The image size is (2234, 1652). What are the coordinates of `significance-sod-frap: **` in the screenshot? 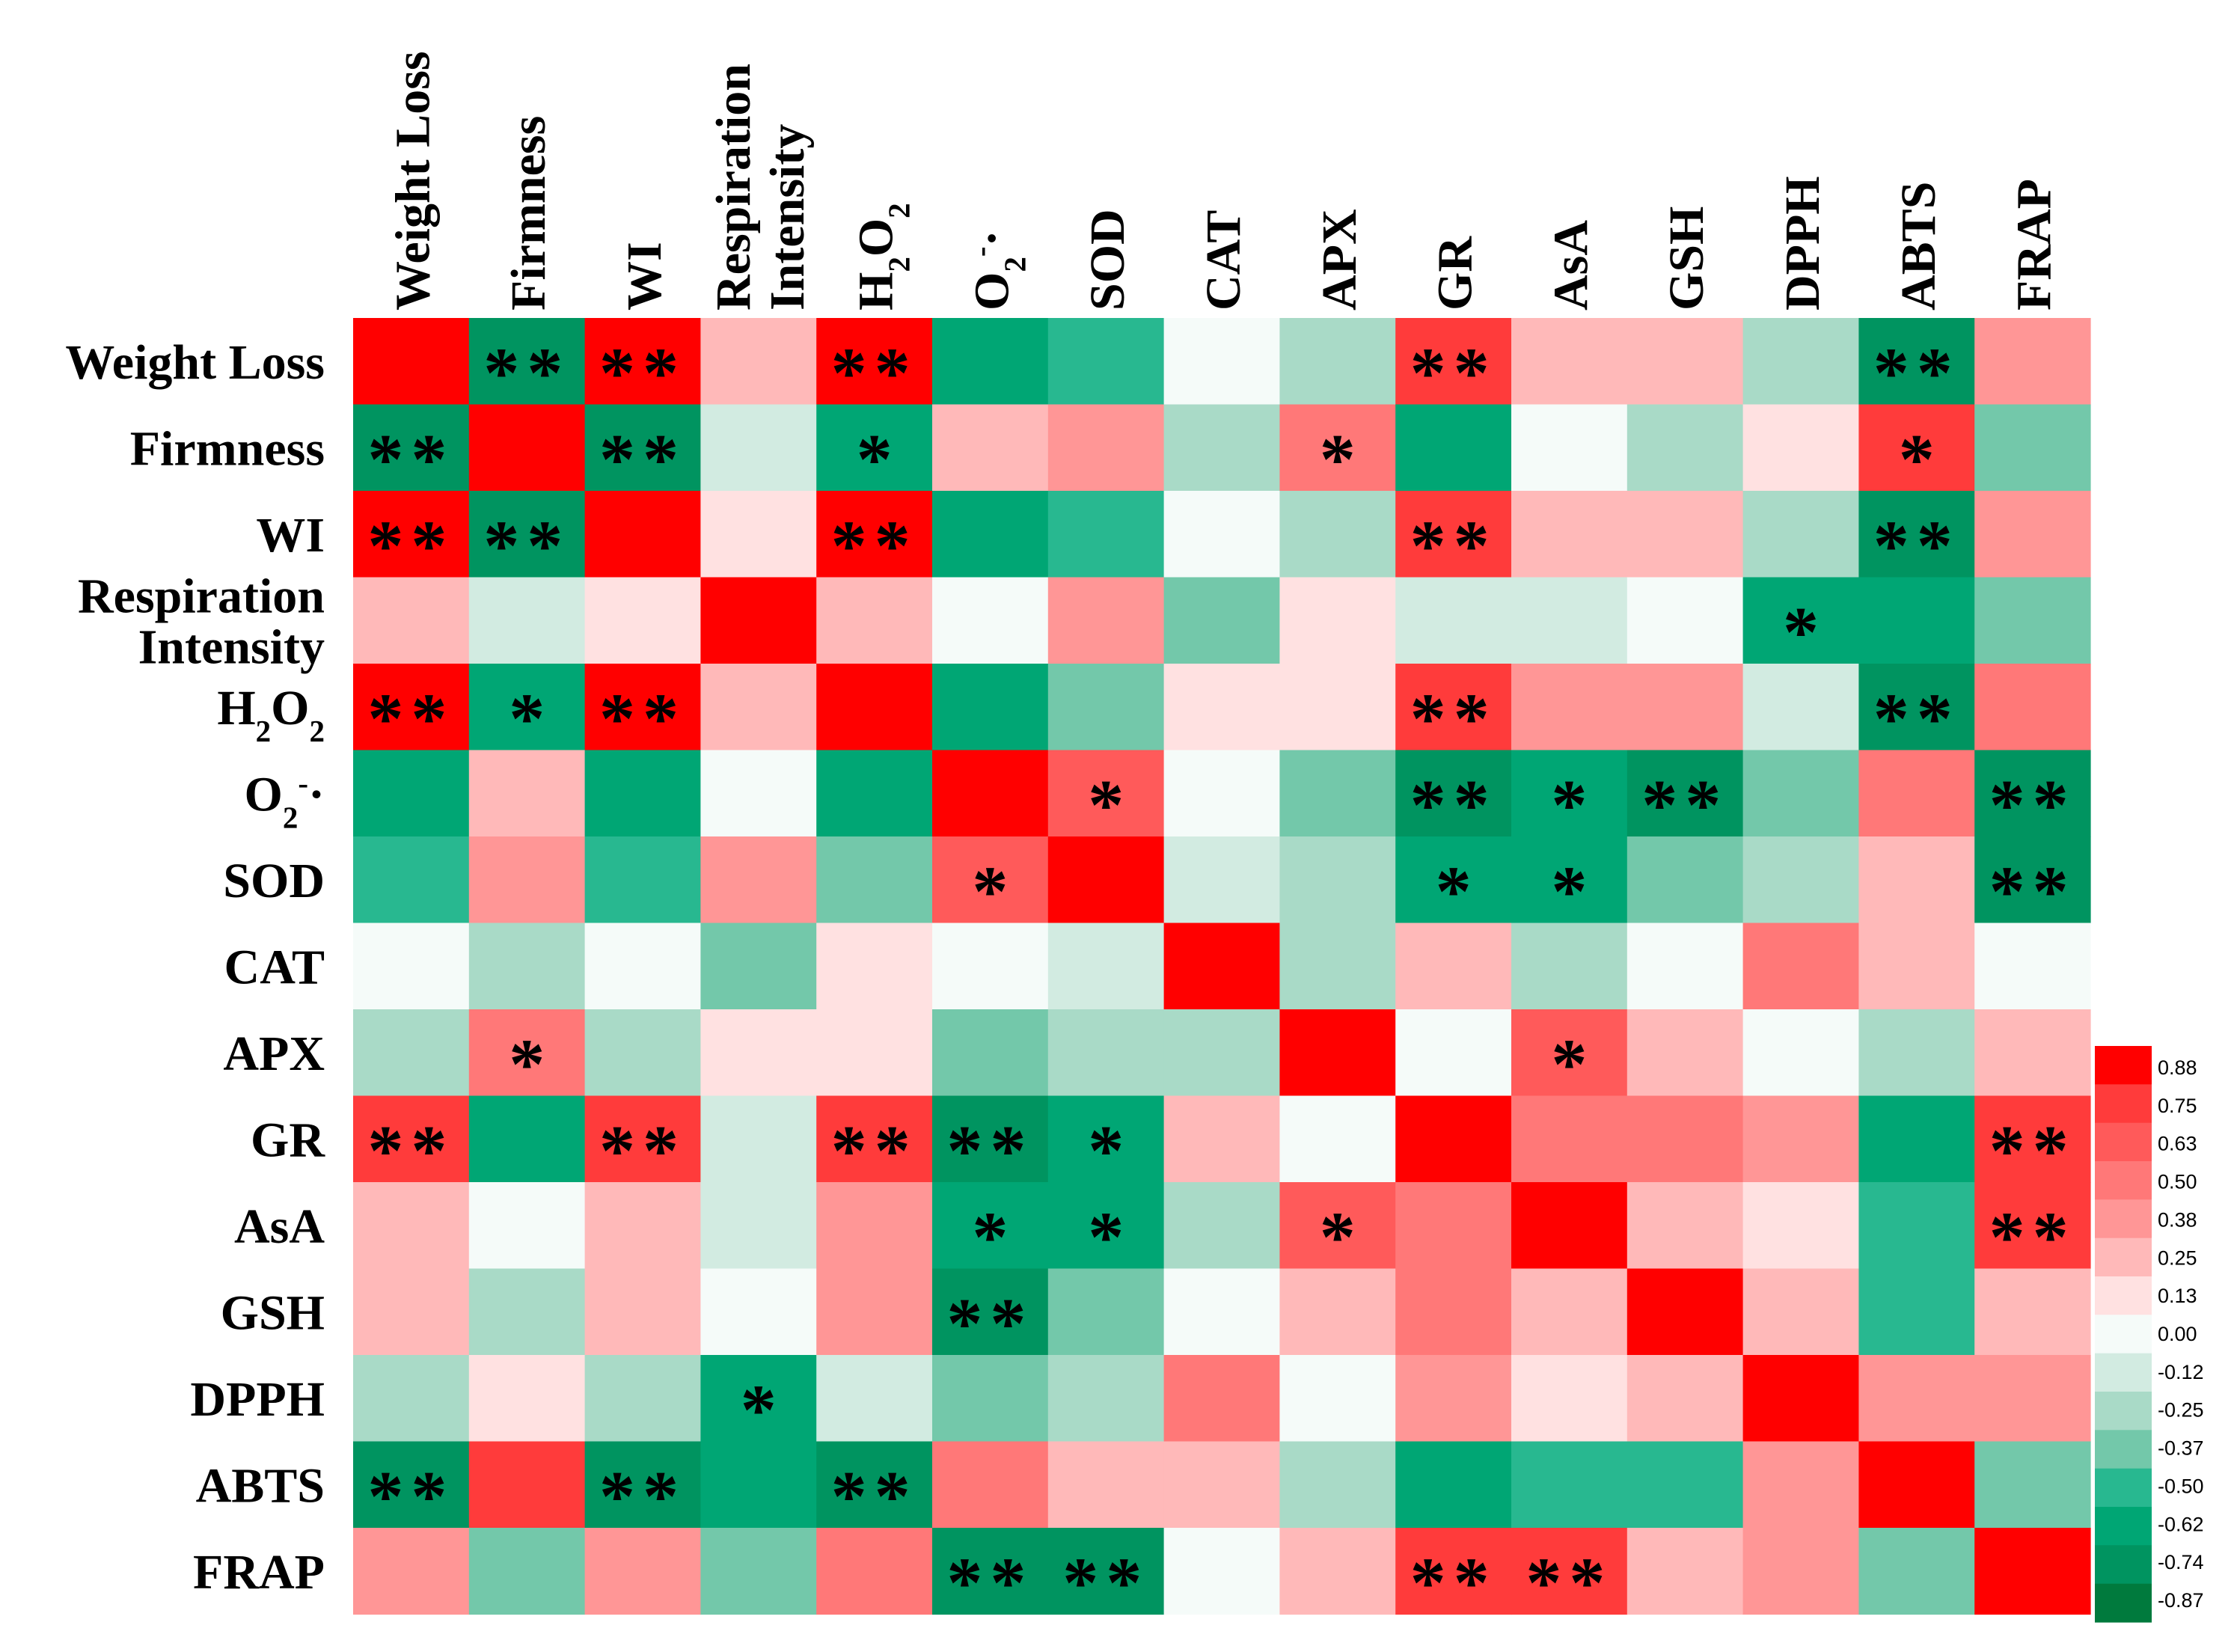 It's located at (2032, 891).